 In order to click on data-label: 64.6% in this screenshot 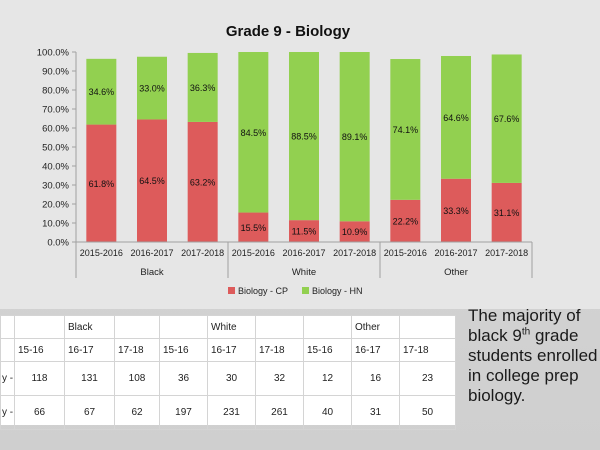, I will do `click(456, 118)`.